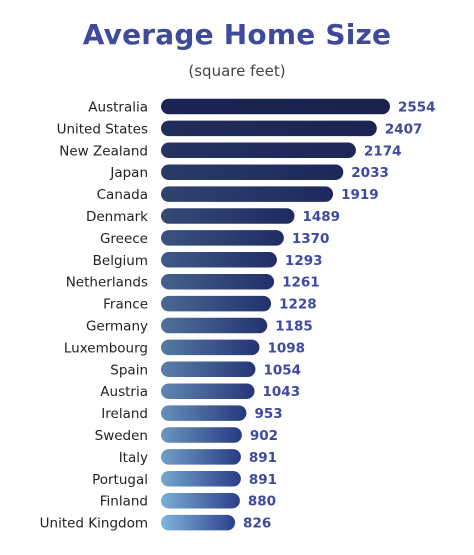 The height and width of the screenshot is (555, 474). What do you see at coordinates (322, 217) in the screenshot?
I see `value-label: 1489` at bounding box center [322, 217].